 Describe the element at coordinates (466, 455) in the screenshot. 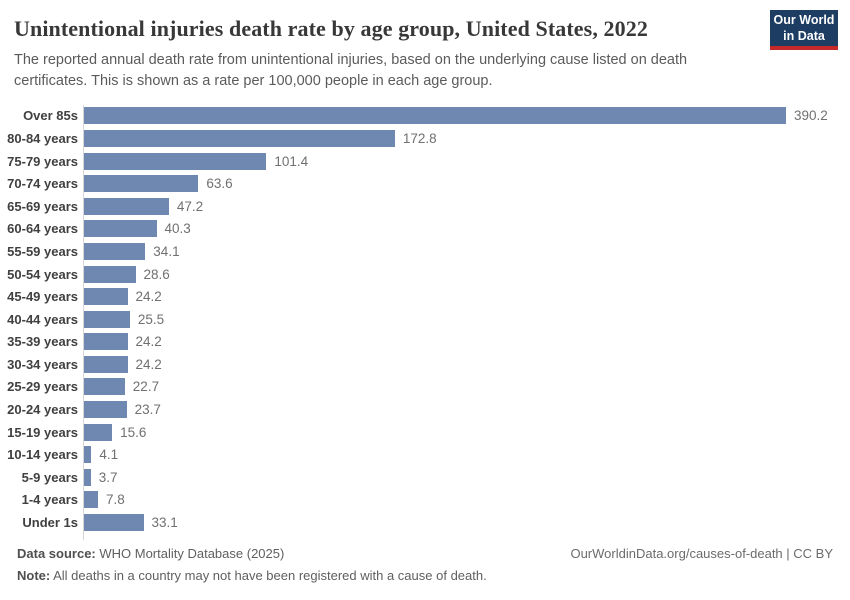

I see `bar-track: 4.1` at that location.